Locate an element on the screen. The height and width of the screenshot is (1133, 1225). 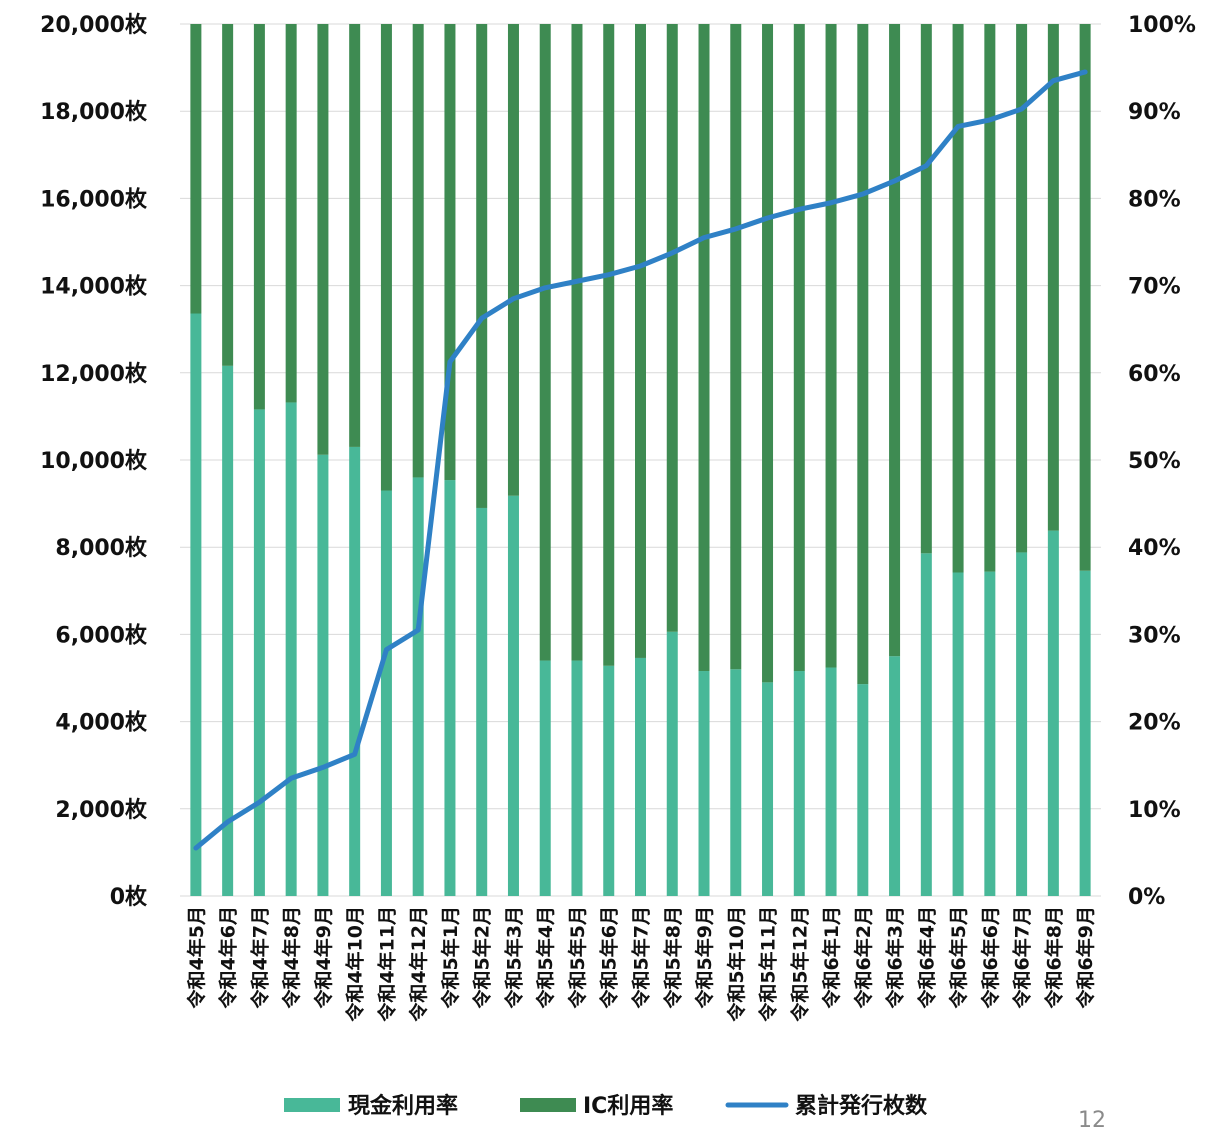
x-tick-label: 令和5年11月 is located at coordinates (768, 964).